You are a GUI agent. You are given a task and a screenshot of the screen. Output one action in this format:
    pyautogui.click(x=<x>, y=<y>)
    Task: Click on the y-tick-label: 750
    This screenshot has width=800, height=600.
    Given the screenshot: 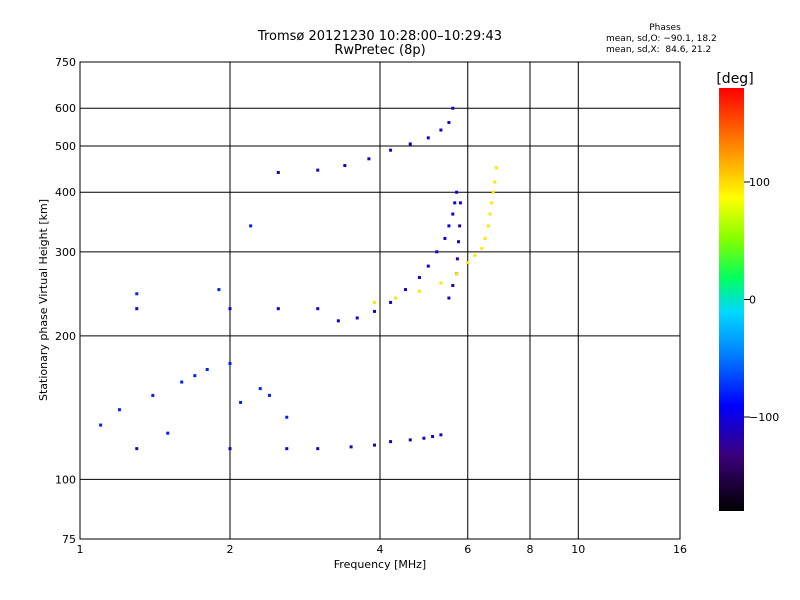 What is the action you would take?
    pyautogui.click(x=65, y=62)
    